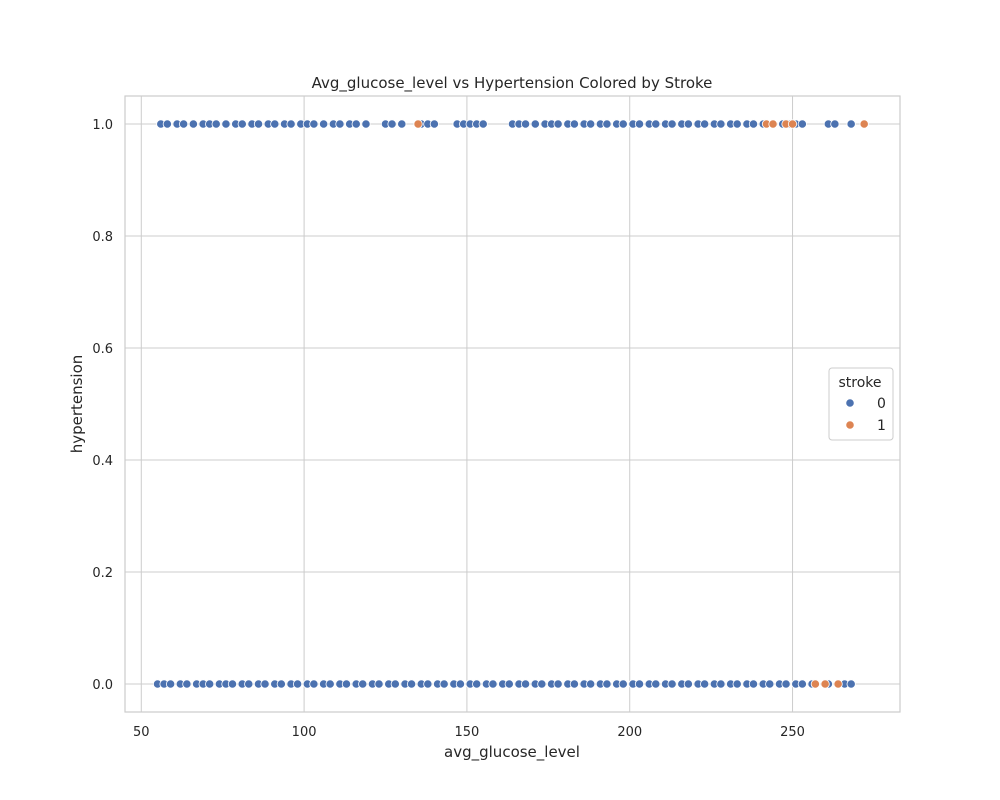  I want to click on x-tick-label: 100, so click(304, 732).